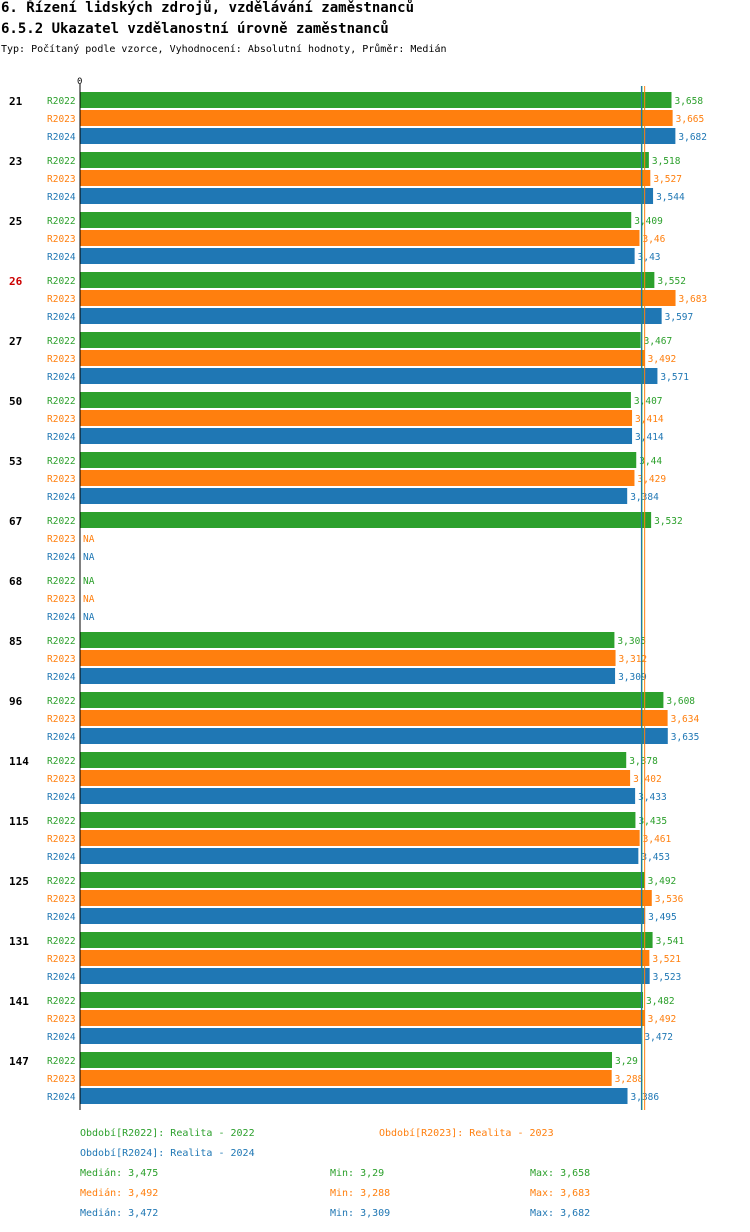  Describe the element at coordinates (666, 161) in the screenshot. I see `data-label: 3,518` at that location.